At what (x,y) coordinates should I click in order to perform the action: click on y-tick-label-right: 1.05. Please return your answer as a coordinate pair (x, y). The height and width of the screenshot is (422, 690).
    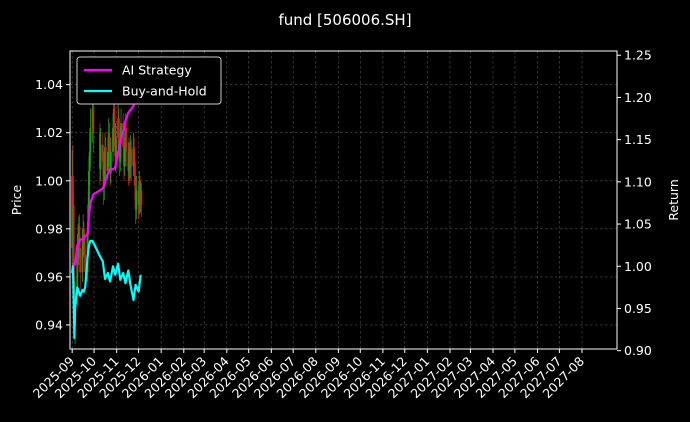
    Looking at the image, I should click on (638, 224).